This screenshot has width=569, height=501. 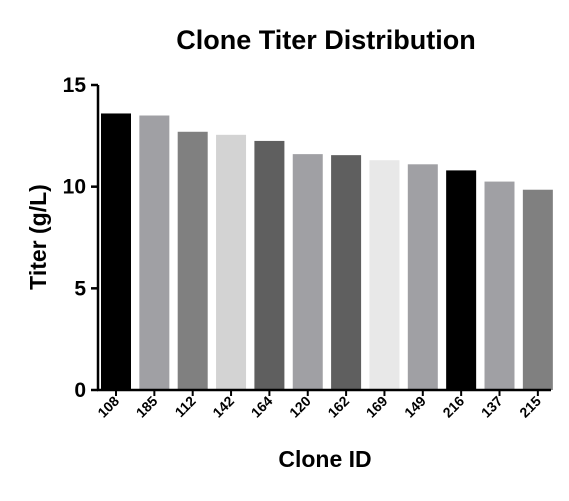 I want to click on y-tick-label-15: 15, so click(x=75, y=85).